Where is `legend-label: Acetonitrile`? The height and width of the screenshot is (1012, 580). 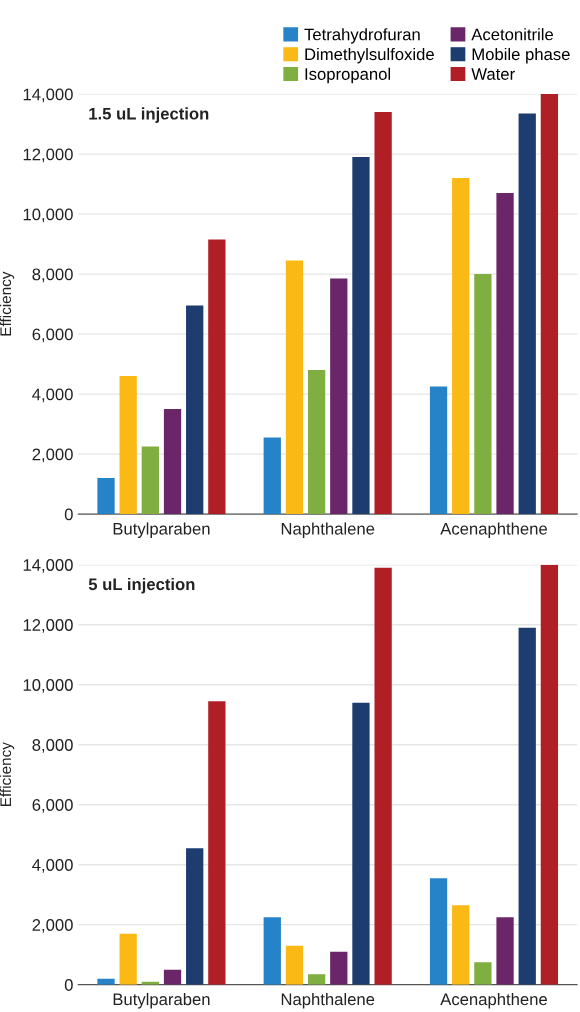 legend-label: Acetonitrile is located at coordinates (512, 34).